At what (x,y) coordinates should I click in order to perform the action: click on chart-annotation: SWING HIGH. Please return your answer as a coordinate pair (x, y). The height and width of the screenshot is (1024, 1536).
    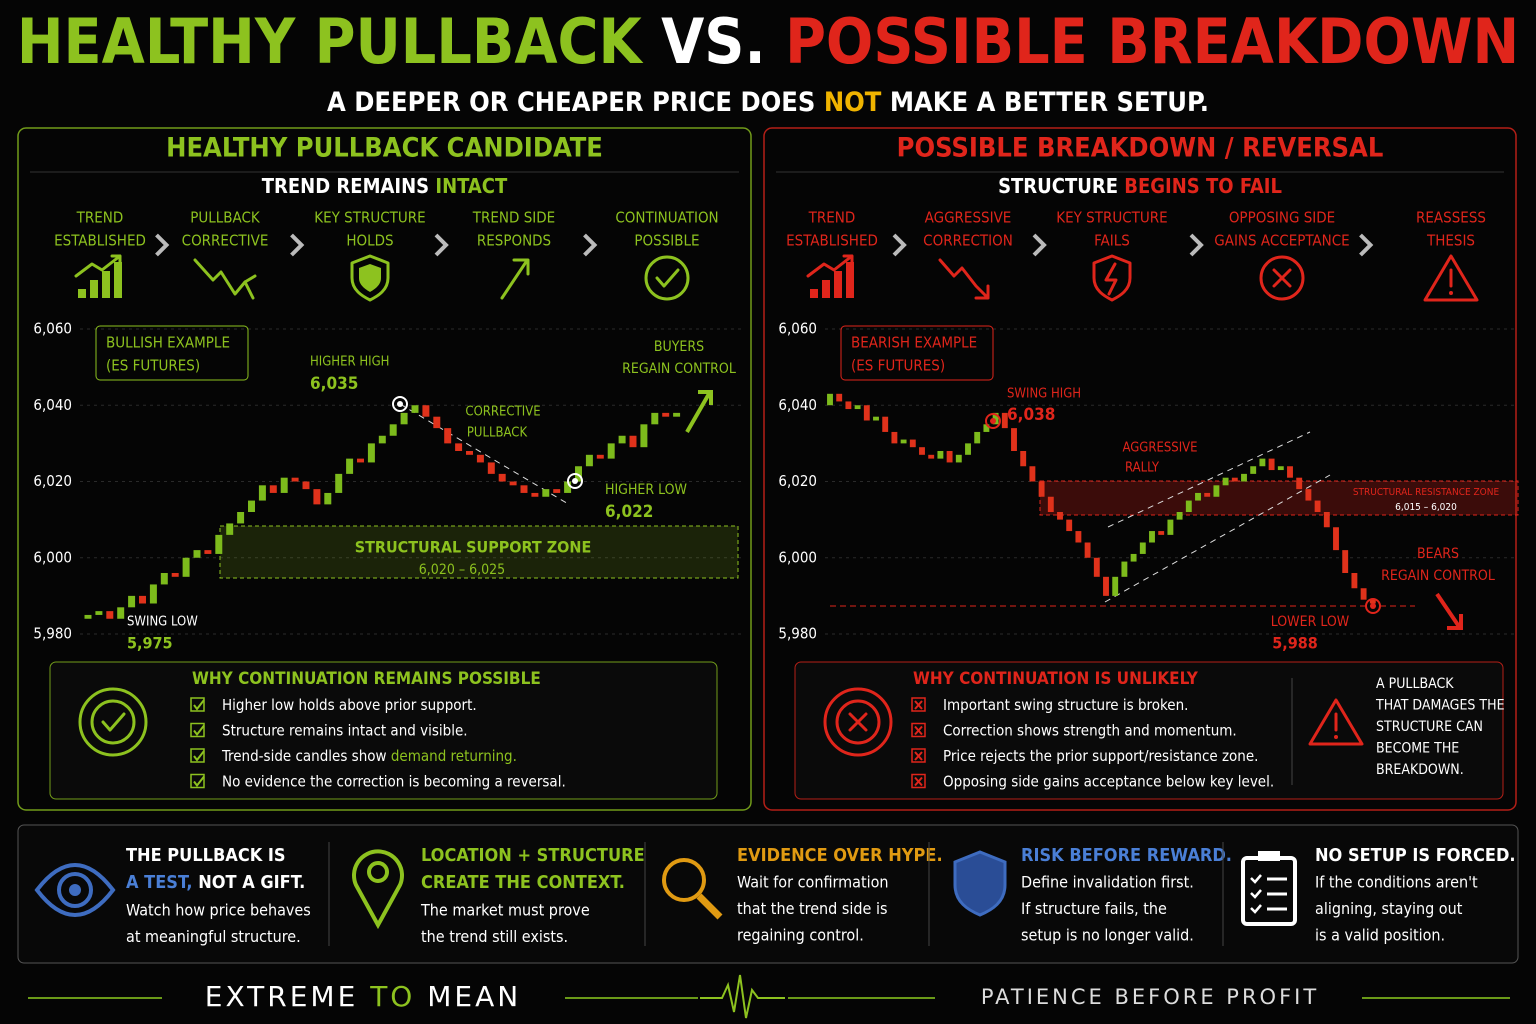
    Looking at the image, I should click on (1044, 394).